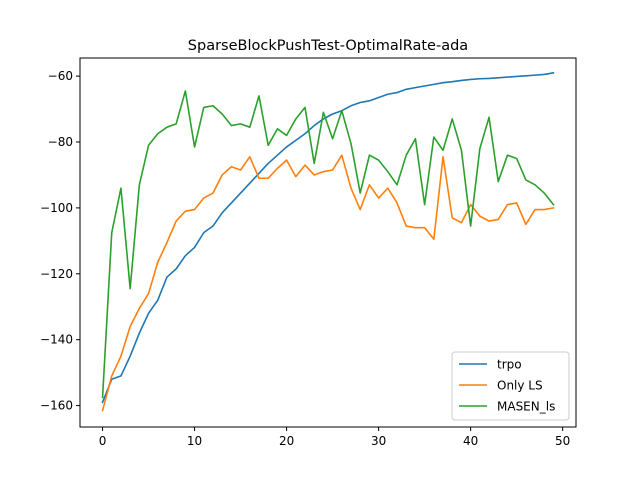  I want to click on y-tick-label: −100, so click(56, 208).